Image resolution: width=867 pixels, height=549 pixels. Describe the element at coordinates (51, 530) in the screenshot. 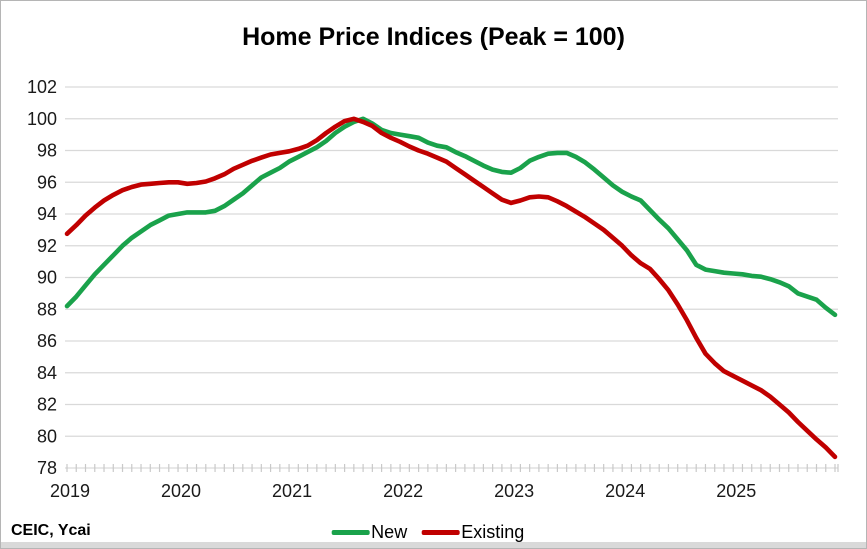

I see `source-note: CEIC, Ycai` at that location.